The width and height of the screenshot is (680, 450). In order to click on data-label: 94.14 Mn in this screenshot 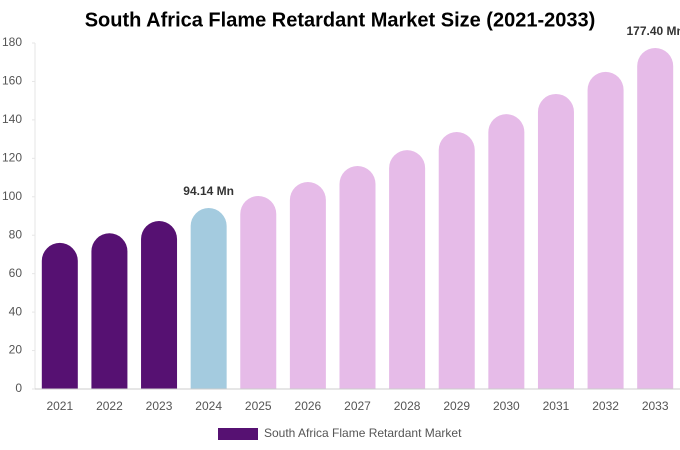, I will do `click(208, 191)`.